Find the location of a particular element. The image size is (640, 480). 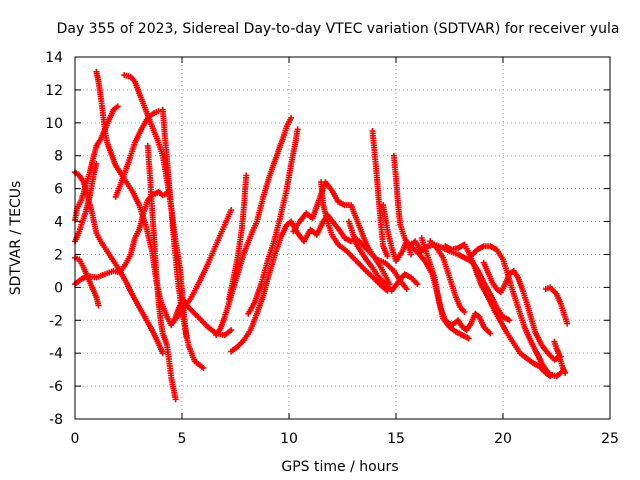

y-axis-label: SDTVAR / TECUs is located at coordinates (16, 238).